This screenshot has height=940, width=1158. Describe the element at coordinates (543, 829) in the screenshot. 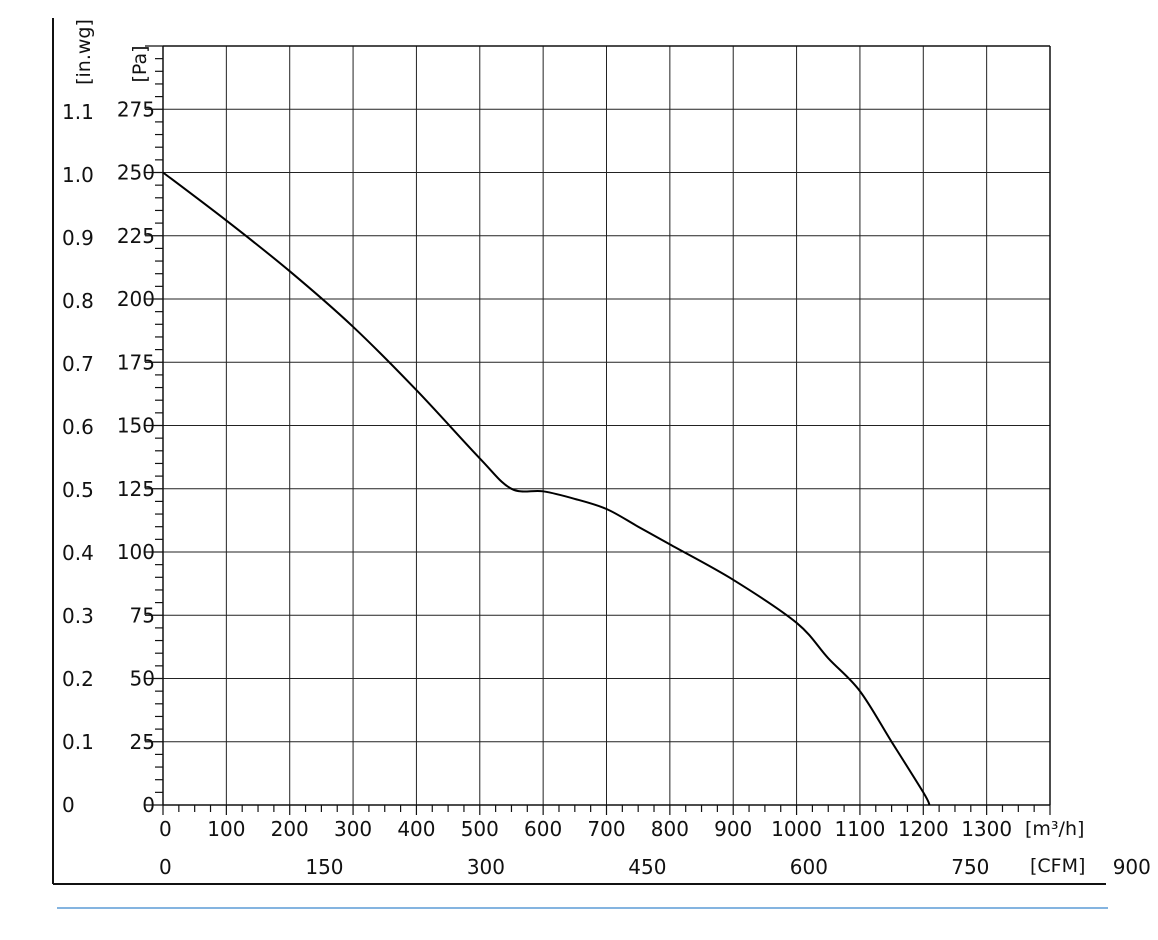

I see `x-tick-label-m3h: 600` at that location.